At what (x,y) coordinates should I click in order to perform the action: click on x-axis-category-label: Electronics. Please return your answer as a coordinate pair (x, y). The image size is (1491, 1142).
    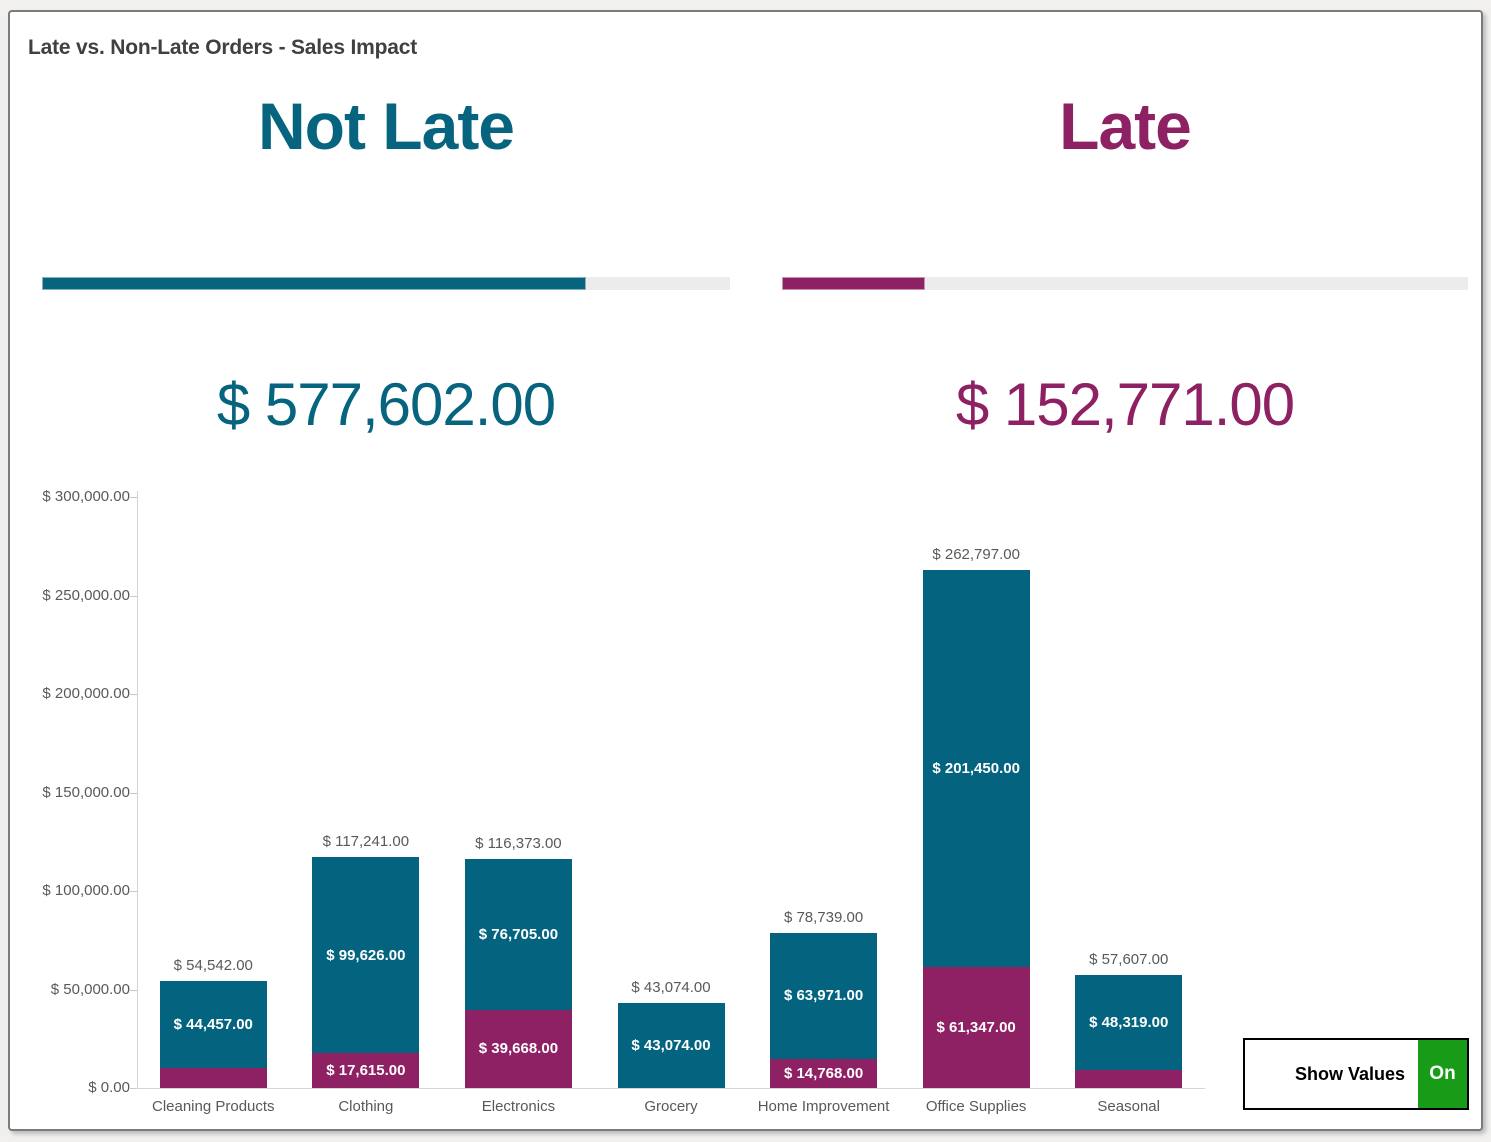
    Looking at the image, I should click on (518, 1106).